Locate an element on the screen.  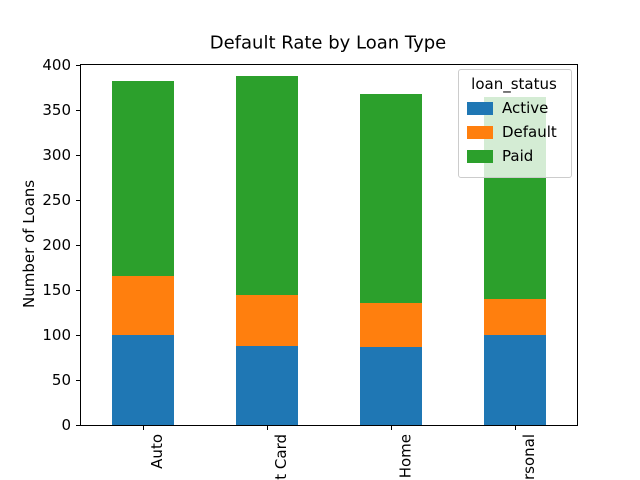
x-tick-label: Credit Card is located at coordinates (281, 457).